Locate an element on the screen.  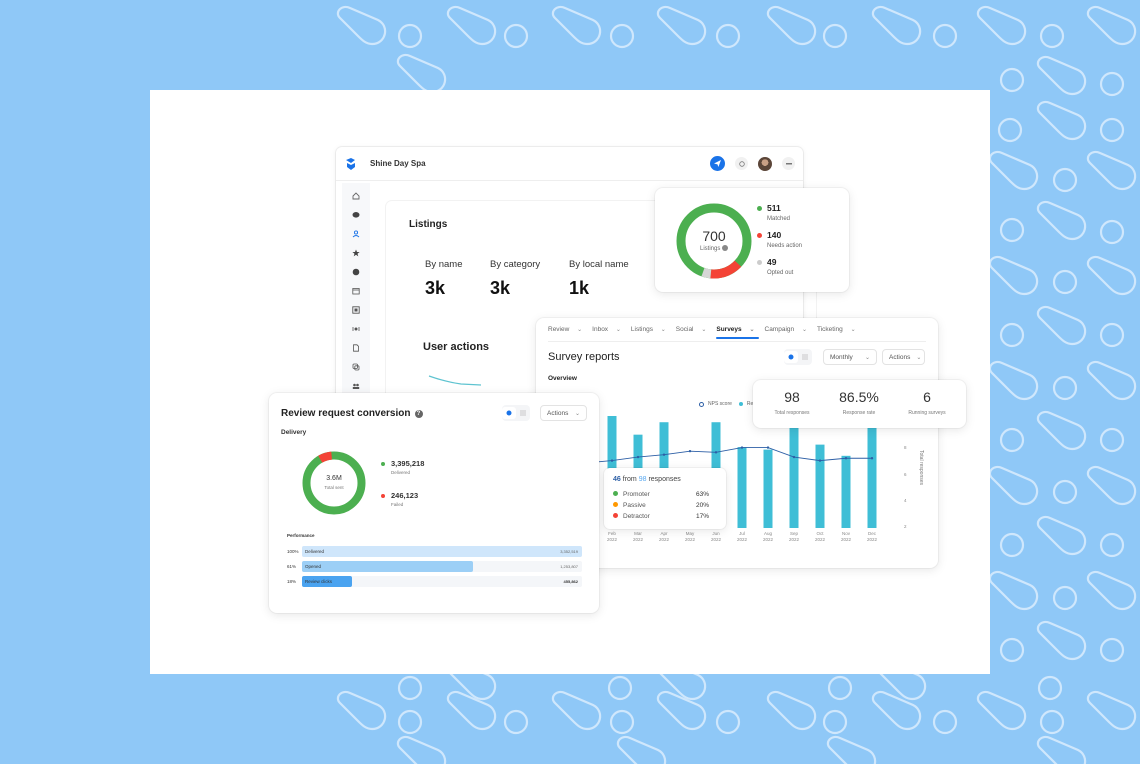
x-label: Dec 2022 is located at coordinates (871, 536).